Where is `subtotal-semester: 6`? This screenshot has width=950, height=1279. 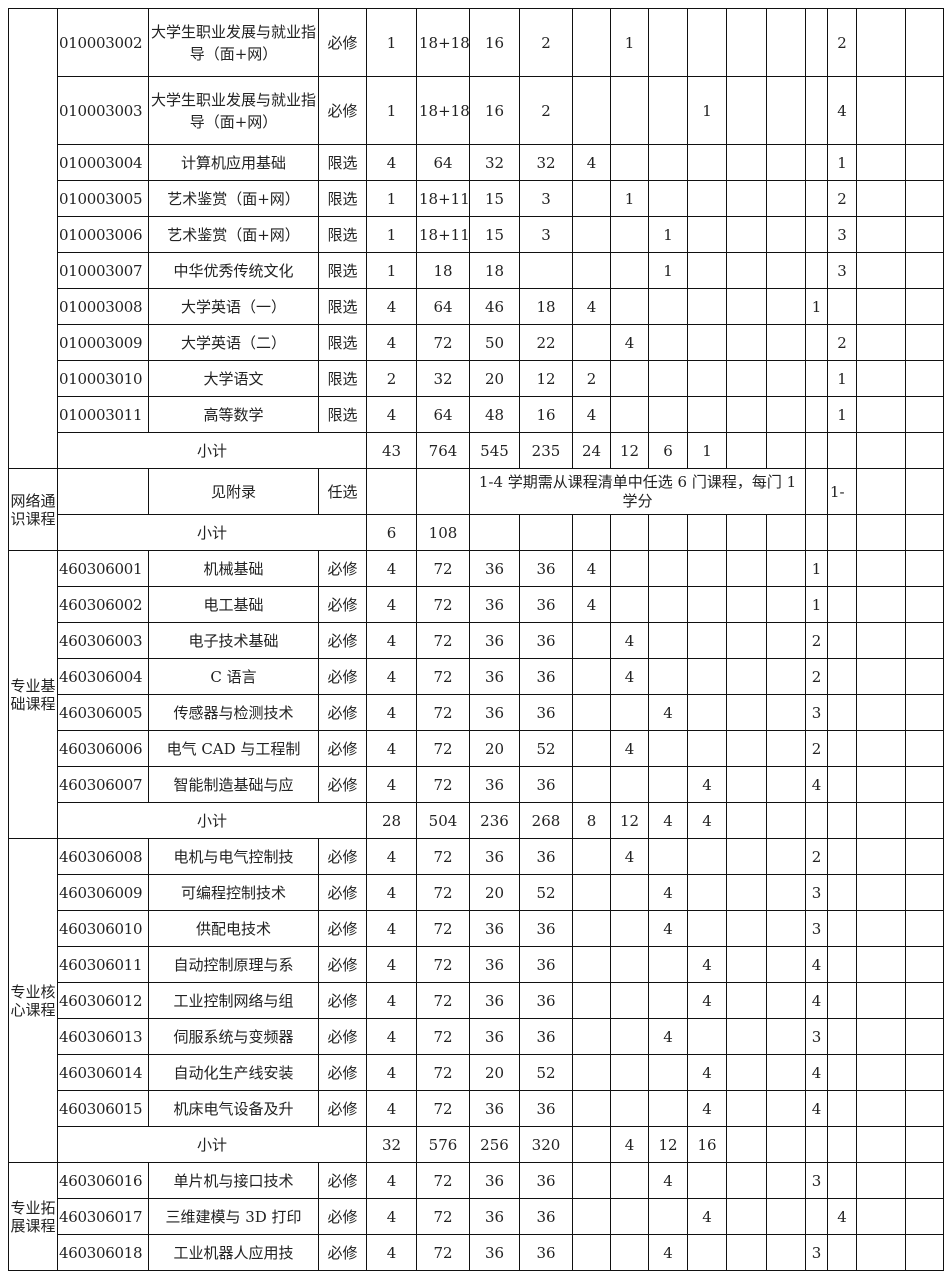 subtotal-semester: 6 is located at coordinates (668, 450).